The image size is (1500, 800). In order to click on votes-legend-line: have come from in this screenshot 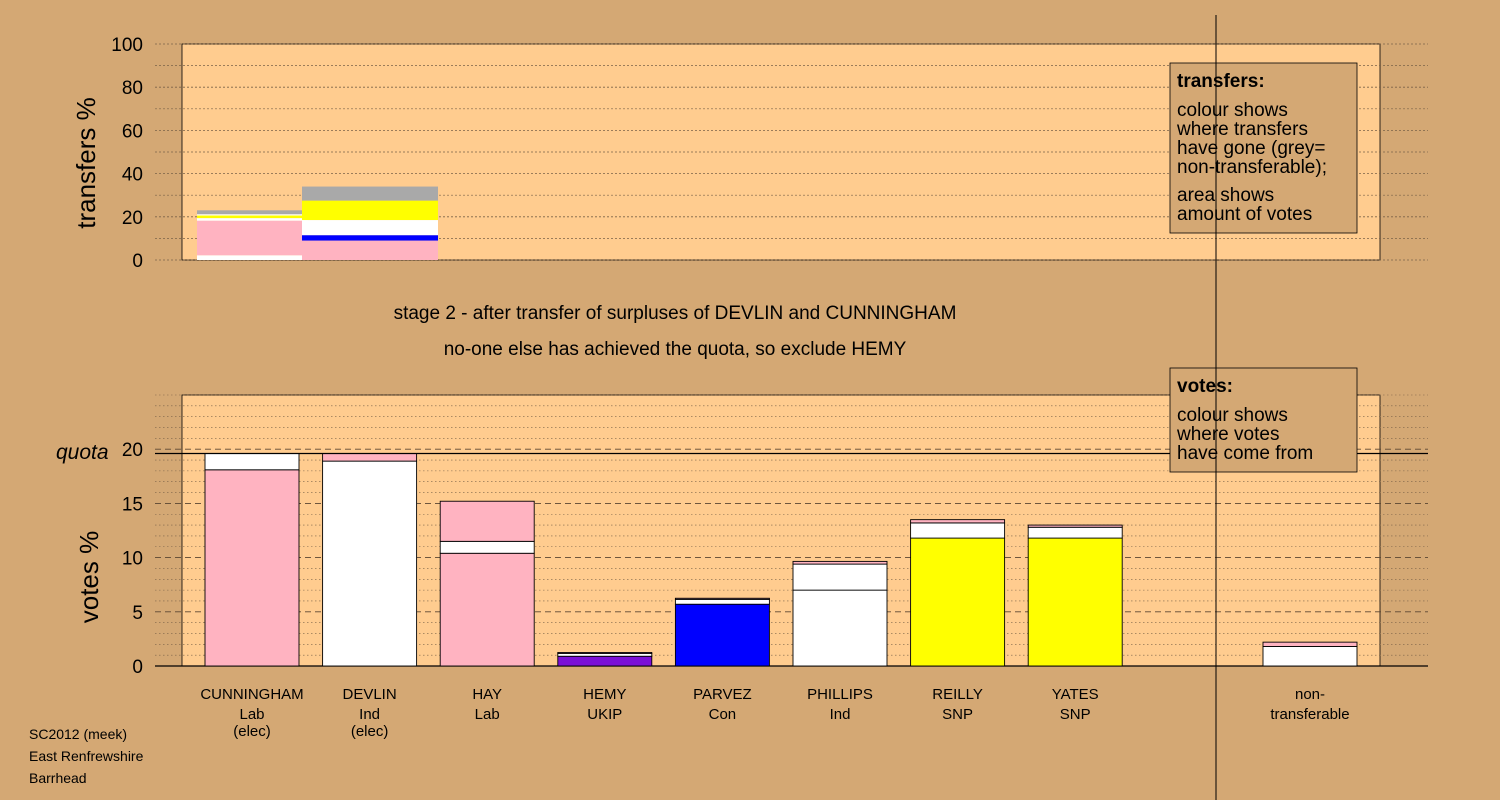, I will do `click(1245, 453)`.